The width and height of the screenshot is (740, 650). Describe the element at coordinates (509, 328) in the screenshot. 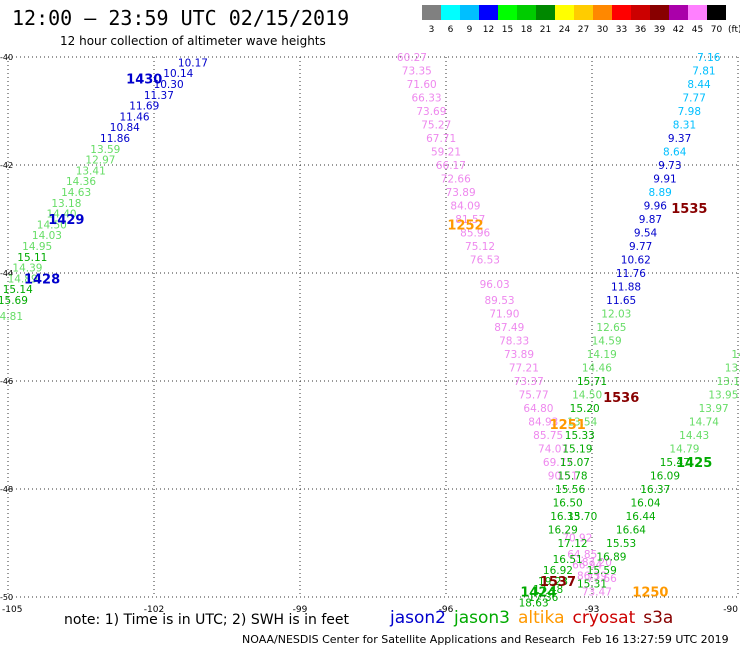

I see `swh-value-other: 87.49` at that location.